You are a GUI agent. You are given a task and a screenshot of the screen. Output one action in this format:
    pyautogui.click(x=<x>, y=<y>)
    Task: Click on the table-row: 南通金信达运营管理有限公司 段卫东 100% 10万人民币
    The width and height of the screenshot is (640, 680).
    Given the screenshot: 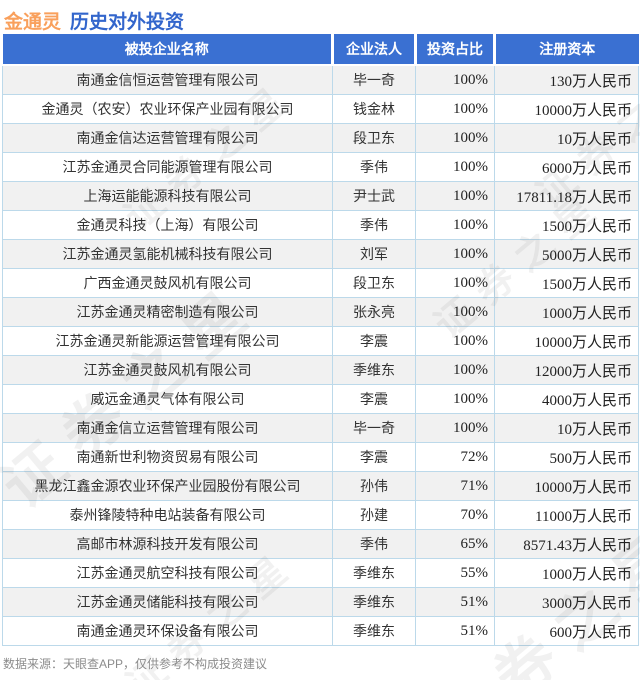 What is the action you would take?
    pyautogui.click(x=320, y=138)
    